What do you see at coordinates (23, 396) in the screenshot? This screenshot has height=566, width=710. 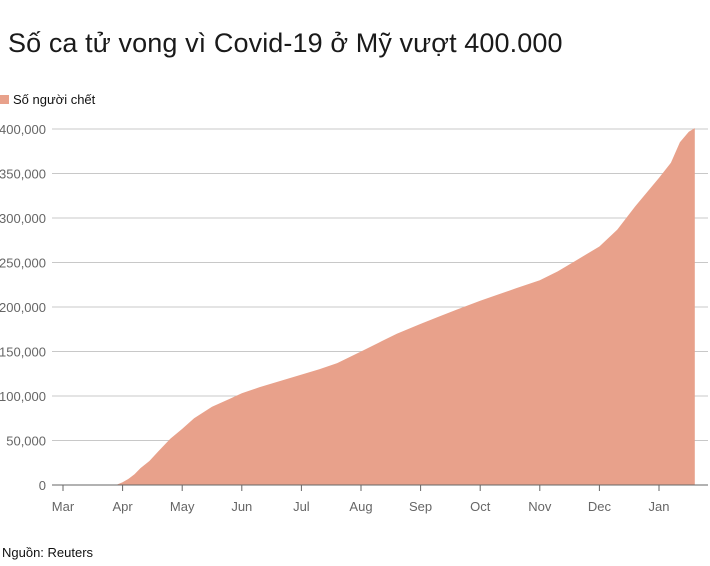 I see `y-tick-label: 100,000` at bounding box center [23, 396].